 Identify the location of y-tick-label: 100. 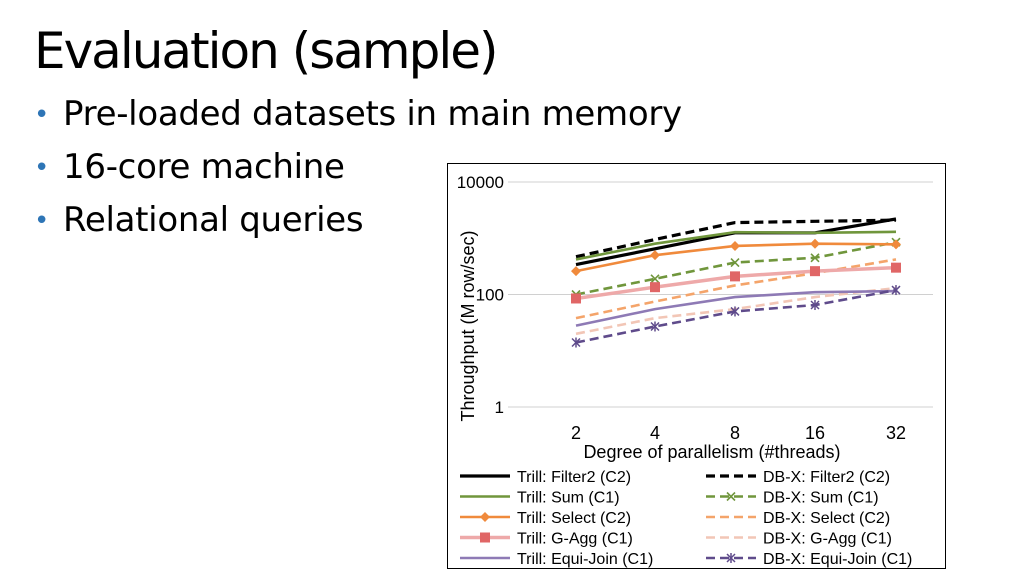
(490, 295).